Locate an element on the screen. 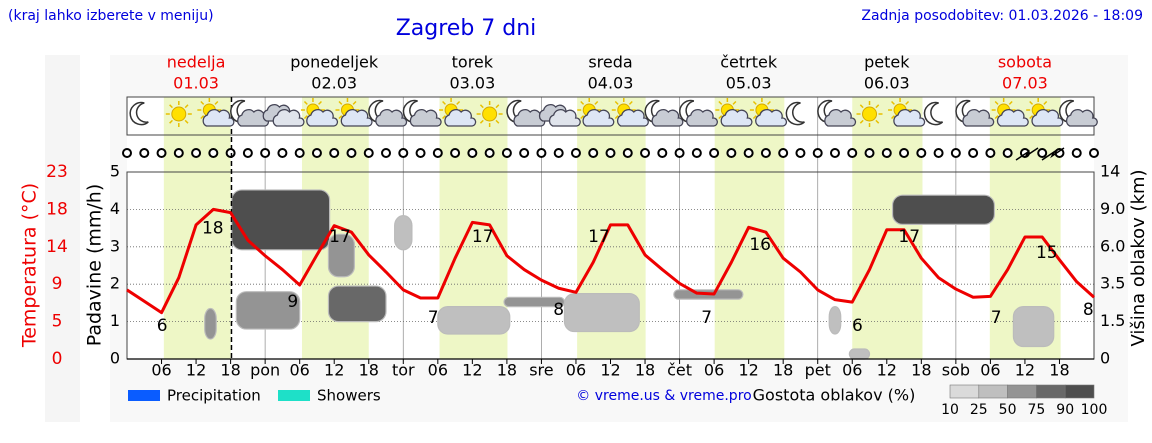  temp-label: 15 is located at coordinates (1047, 253).